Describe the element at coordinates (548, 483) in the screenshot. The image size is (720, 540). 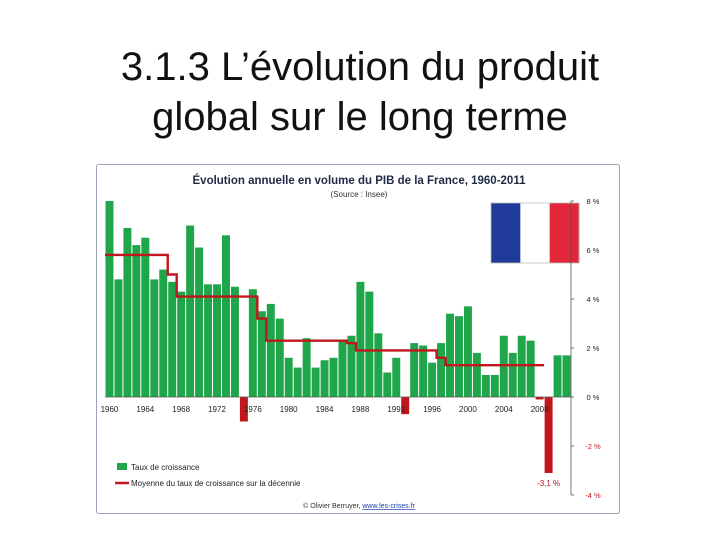
I see `annotation-label: -3,1 %` at that location.